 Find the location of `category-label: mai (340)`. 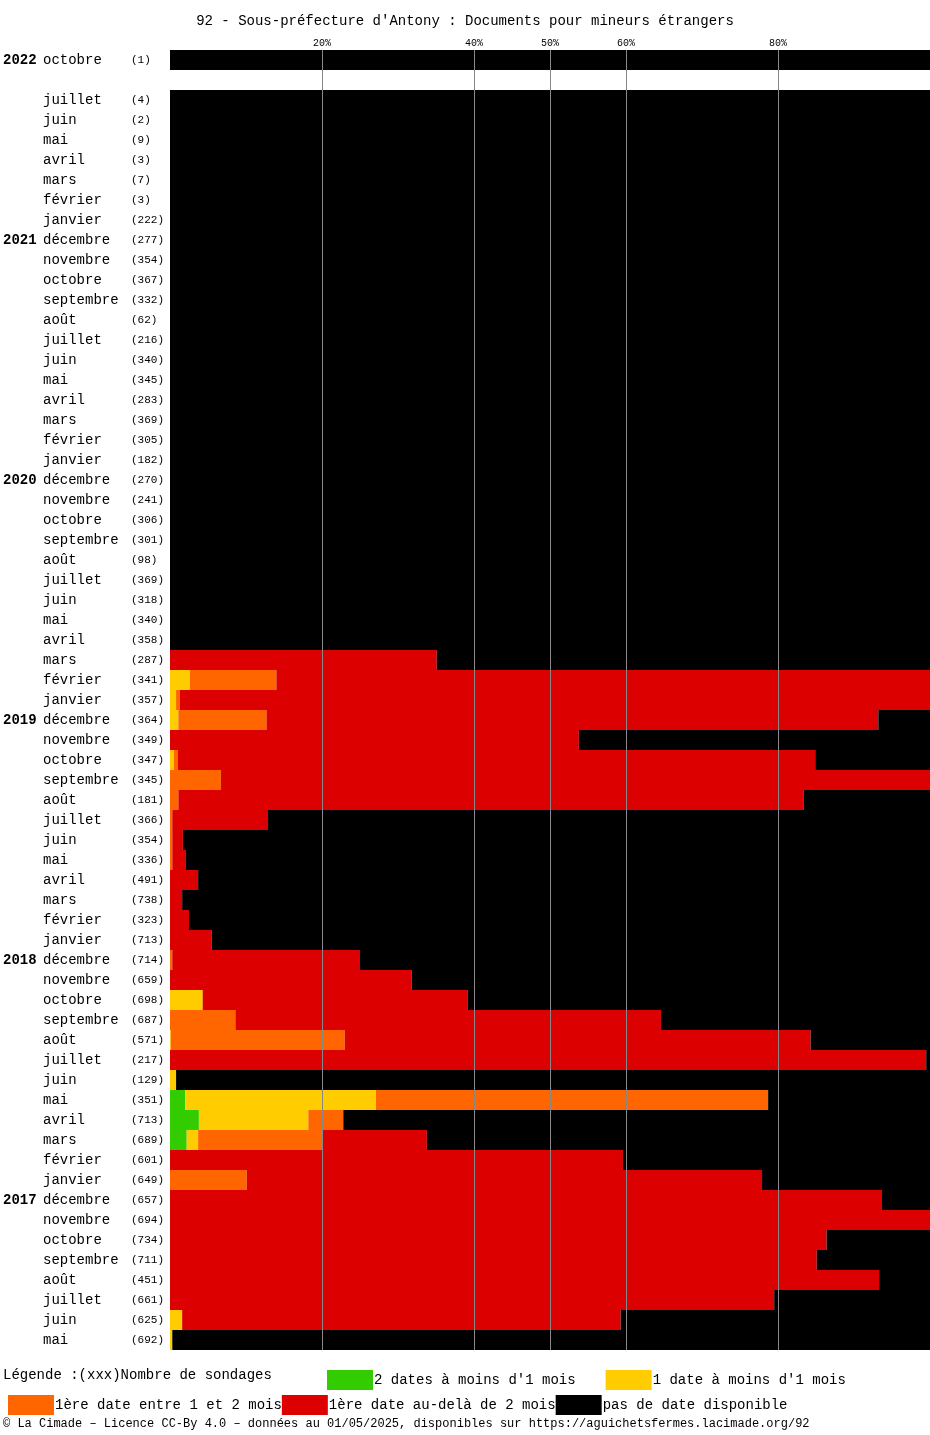

category-label: mai (340) is located at coordinates (104, 620).